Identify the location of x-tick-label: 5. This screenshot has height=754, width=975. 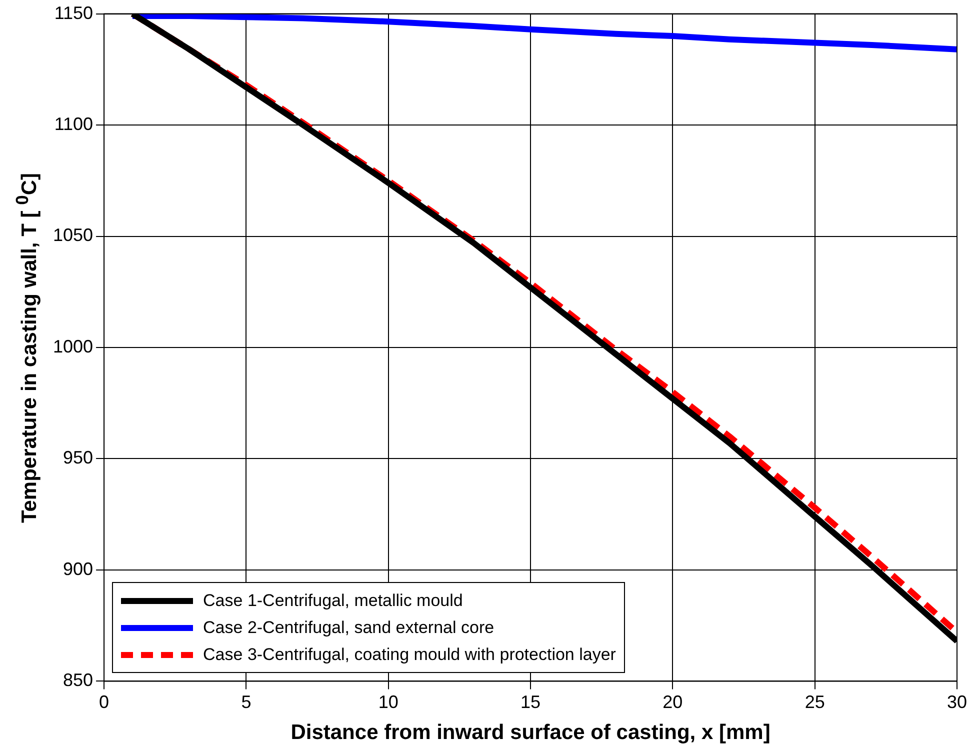
(246, 702).